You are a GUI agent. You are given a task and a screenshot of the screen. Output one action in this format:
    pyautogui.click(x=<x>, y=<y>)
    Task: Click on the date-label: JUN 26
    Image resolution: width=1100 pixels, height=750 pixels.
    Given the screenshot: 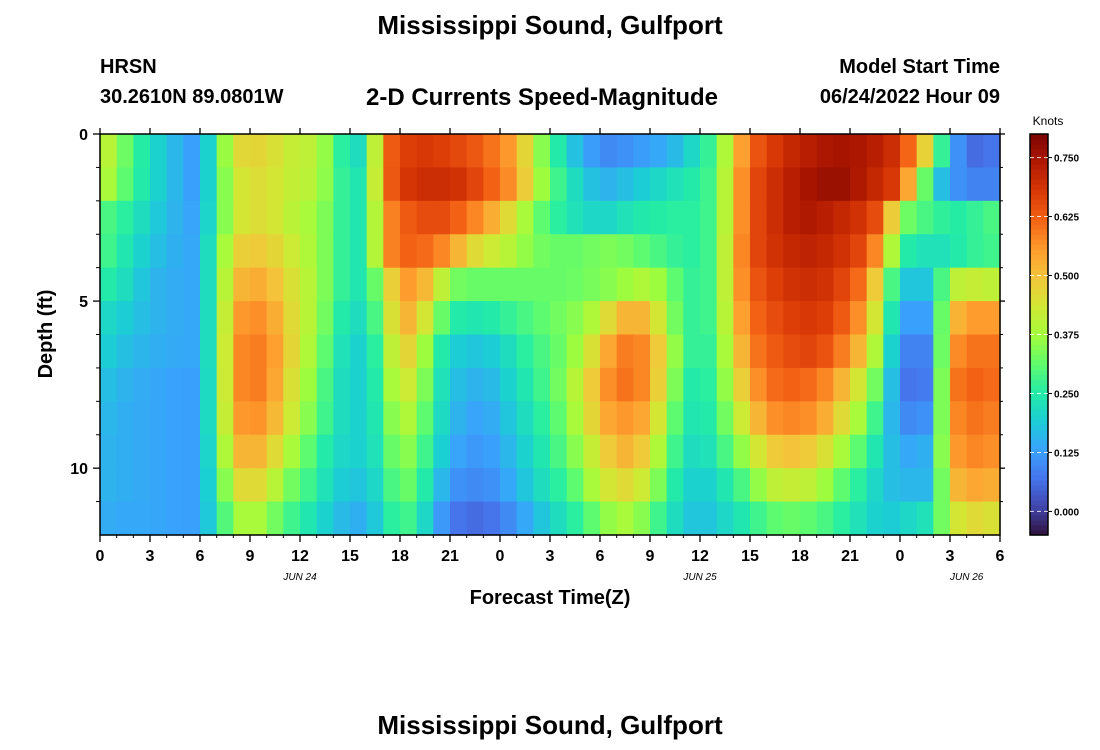 What is the action you would take?
    pyautogui.click(x=966, y=577)
    